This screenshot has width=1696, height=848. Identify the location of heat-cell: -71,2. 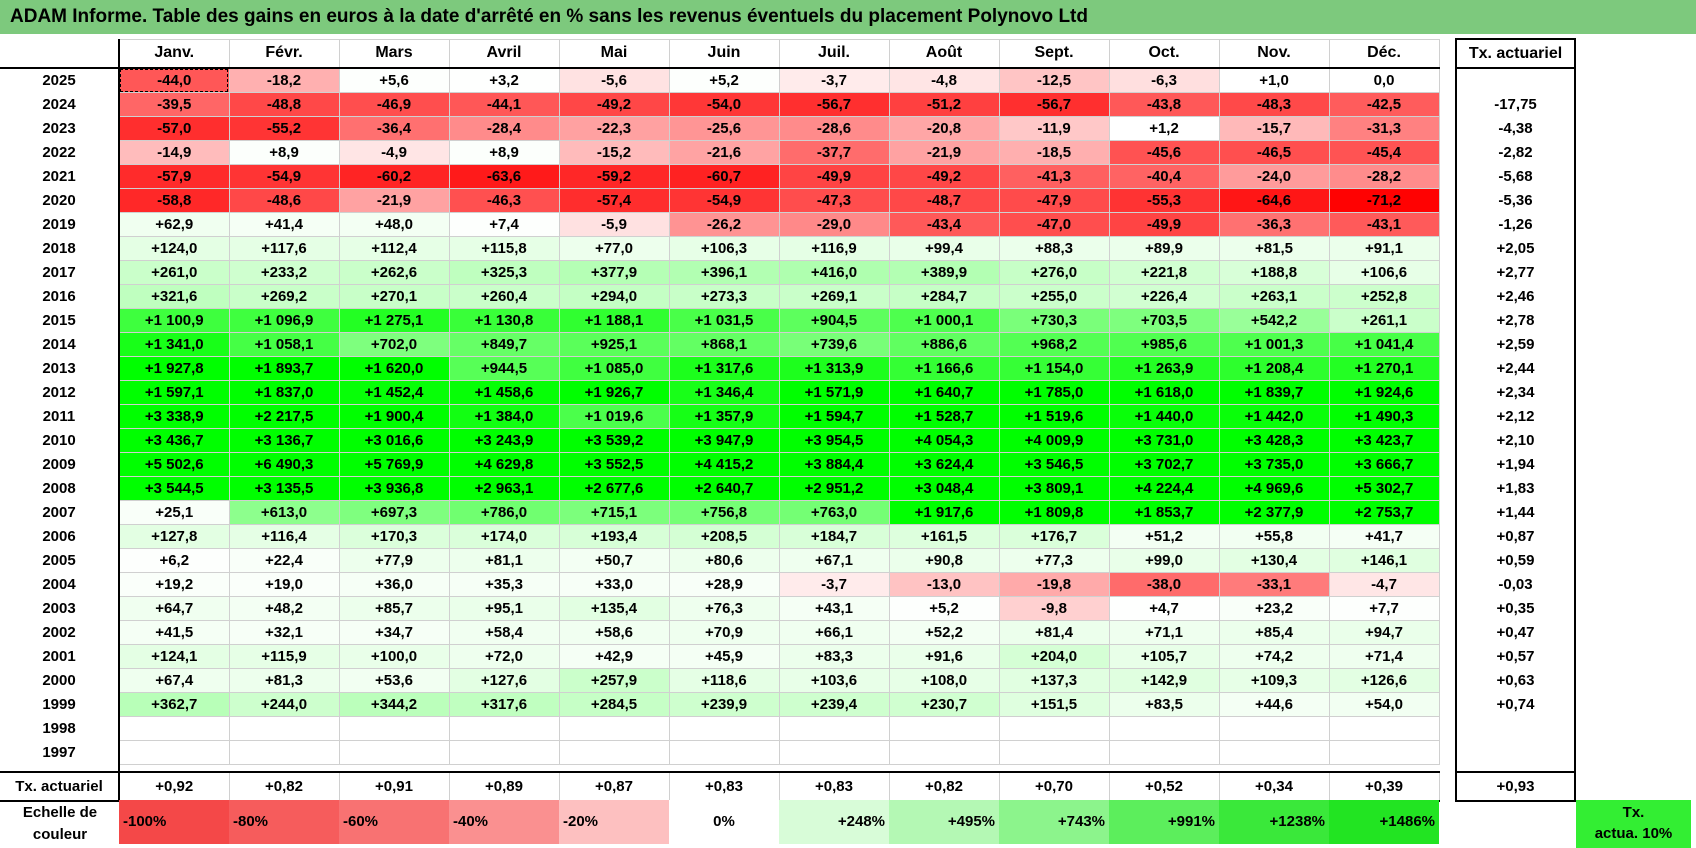
(1384, 200).